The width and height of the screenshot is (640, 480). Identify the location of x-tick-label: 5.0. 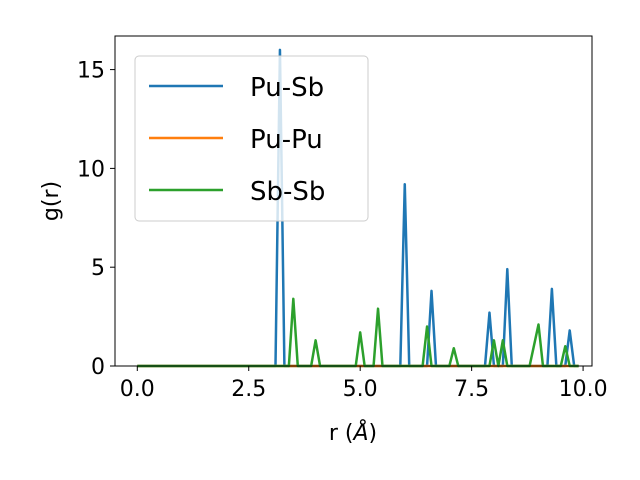
(360, 389).